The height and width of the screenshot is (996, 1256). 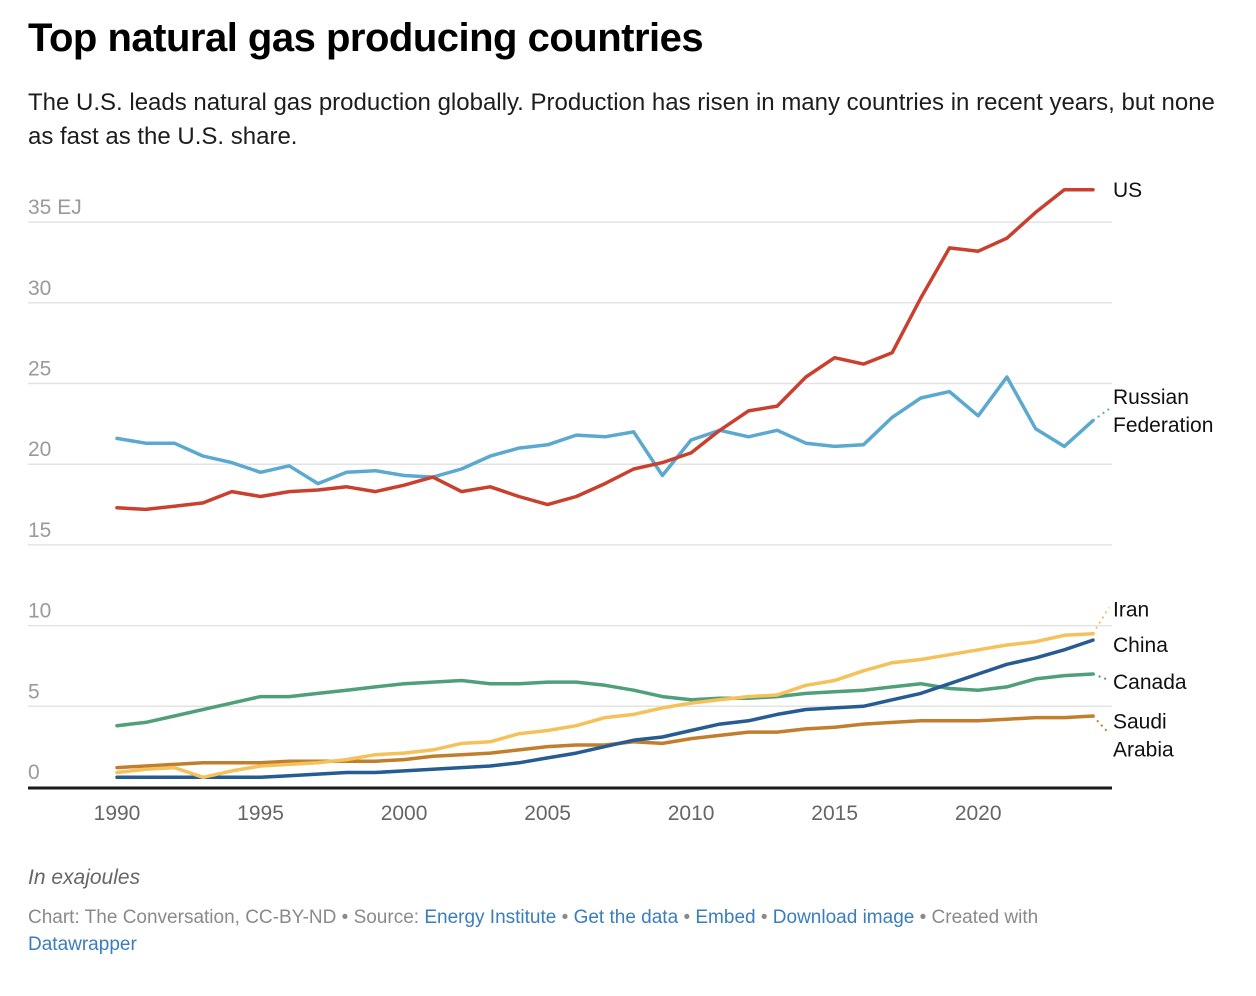 What do you see at coordinates (490, 917) in the screenshot?
I see `source-link: Energy Institute` at bounding box center [490, 917].